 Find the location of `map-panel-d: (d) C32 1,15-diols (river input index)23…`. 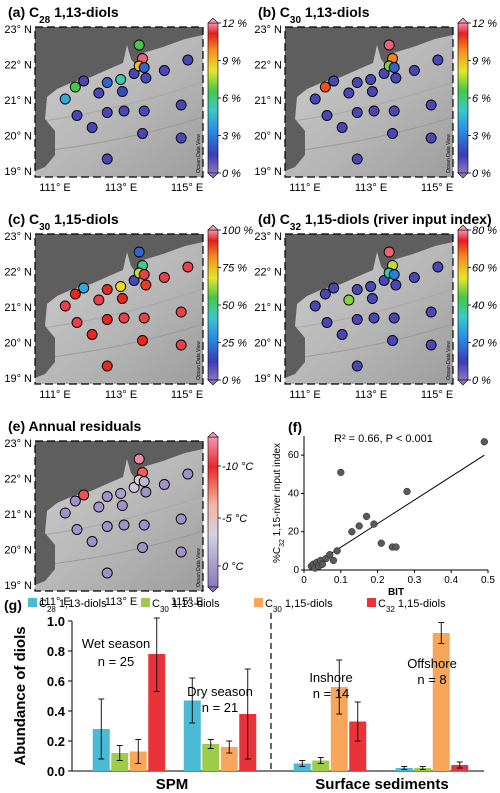

map-panel-d: (d) C32 1,15-diols (river input index)23… is located at coordinates (375, 306).